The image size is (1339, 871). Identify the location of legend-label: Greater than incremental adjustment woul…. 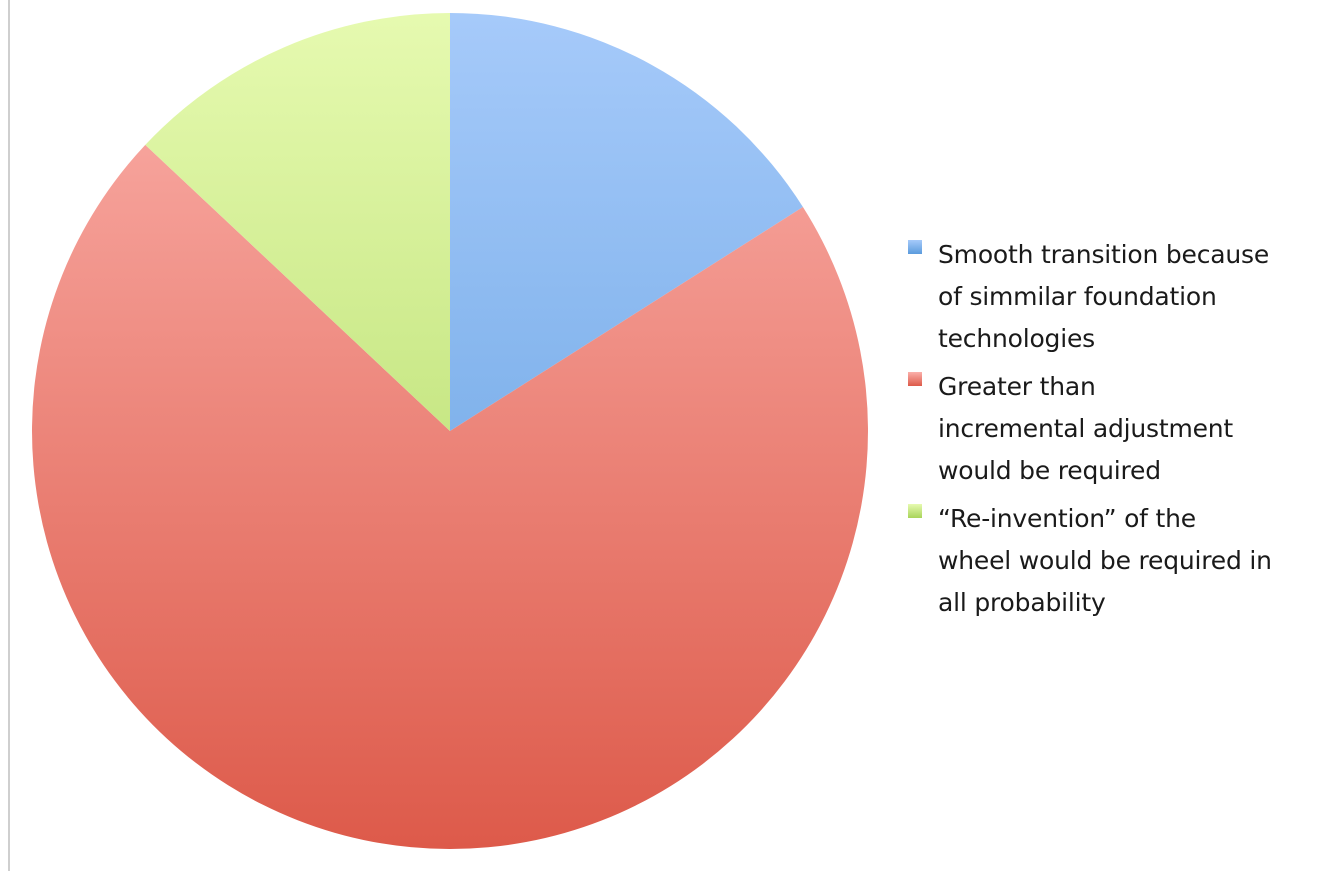
(1086, 428).